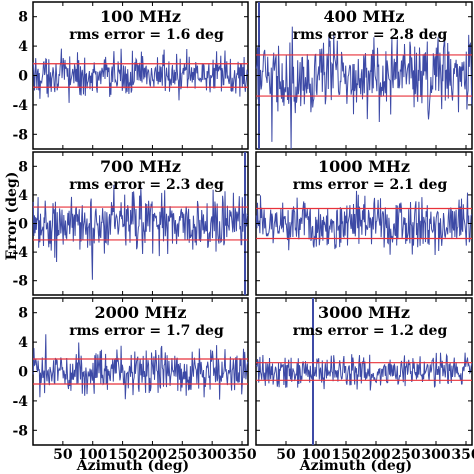  Describe the element at coordinates (364, 166) in the screenshot. I see `panel-title: 1000 MHz` at that location.